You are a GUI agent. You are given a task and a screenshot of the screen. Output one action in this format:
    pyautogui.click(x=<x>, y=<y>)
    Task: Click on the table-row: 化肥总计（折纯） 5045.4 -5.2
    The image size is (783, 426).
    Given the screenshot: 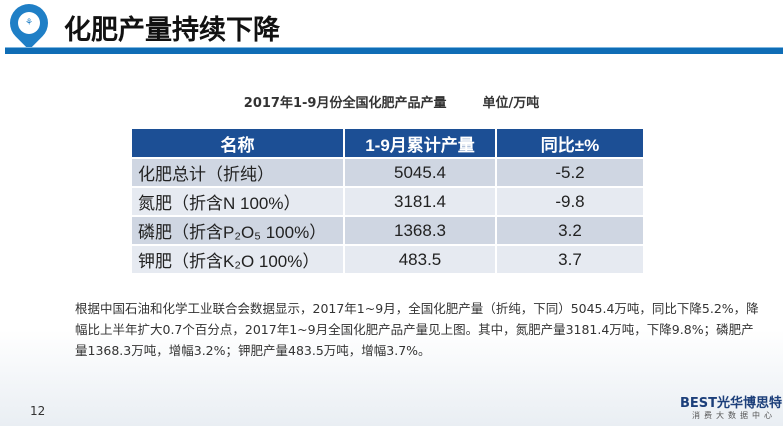 What is the action you would take?
    pyautogui.click(x=387, y=172)
    